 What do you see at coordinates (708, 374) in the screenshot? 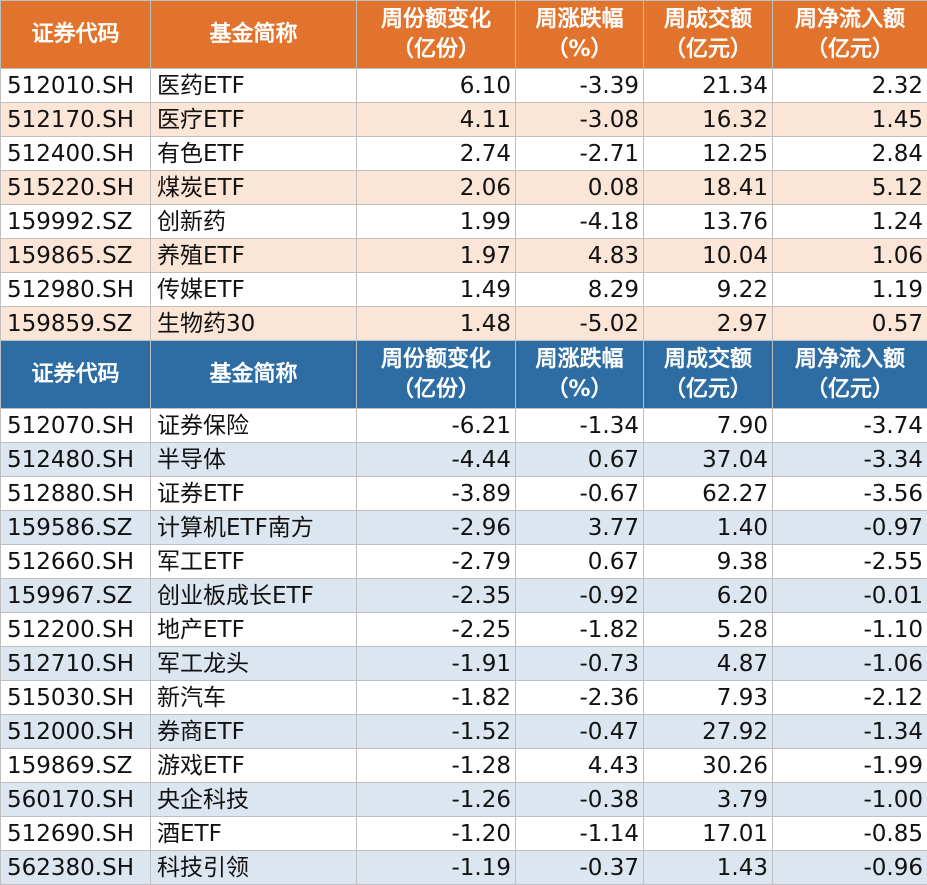
I see `header-turnover: 周成交额 （亿元）` at bounding box center [708, 374].